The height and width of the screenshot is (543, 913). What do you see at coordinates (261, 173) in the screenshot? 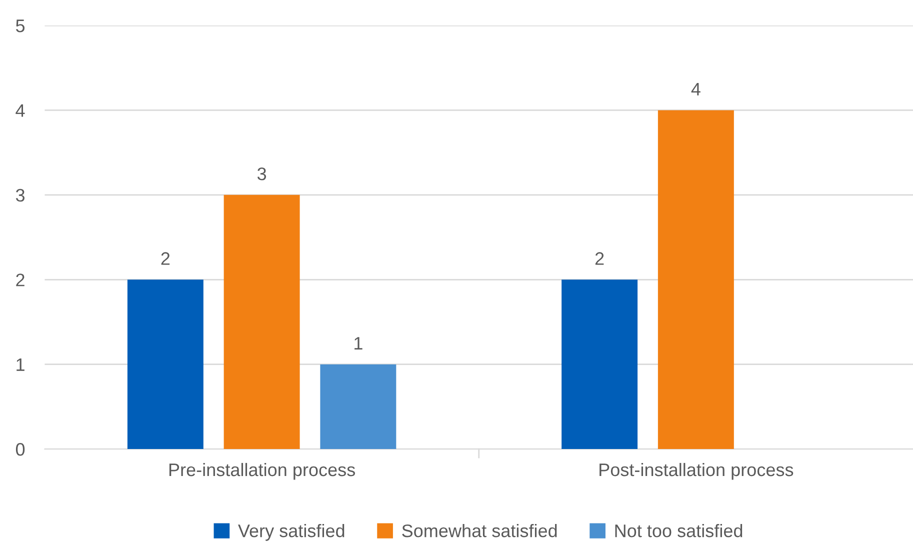
I see `data-label: 3` at bounding box center [261, 173].